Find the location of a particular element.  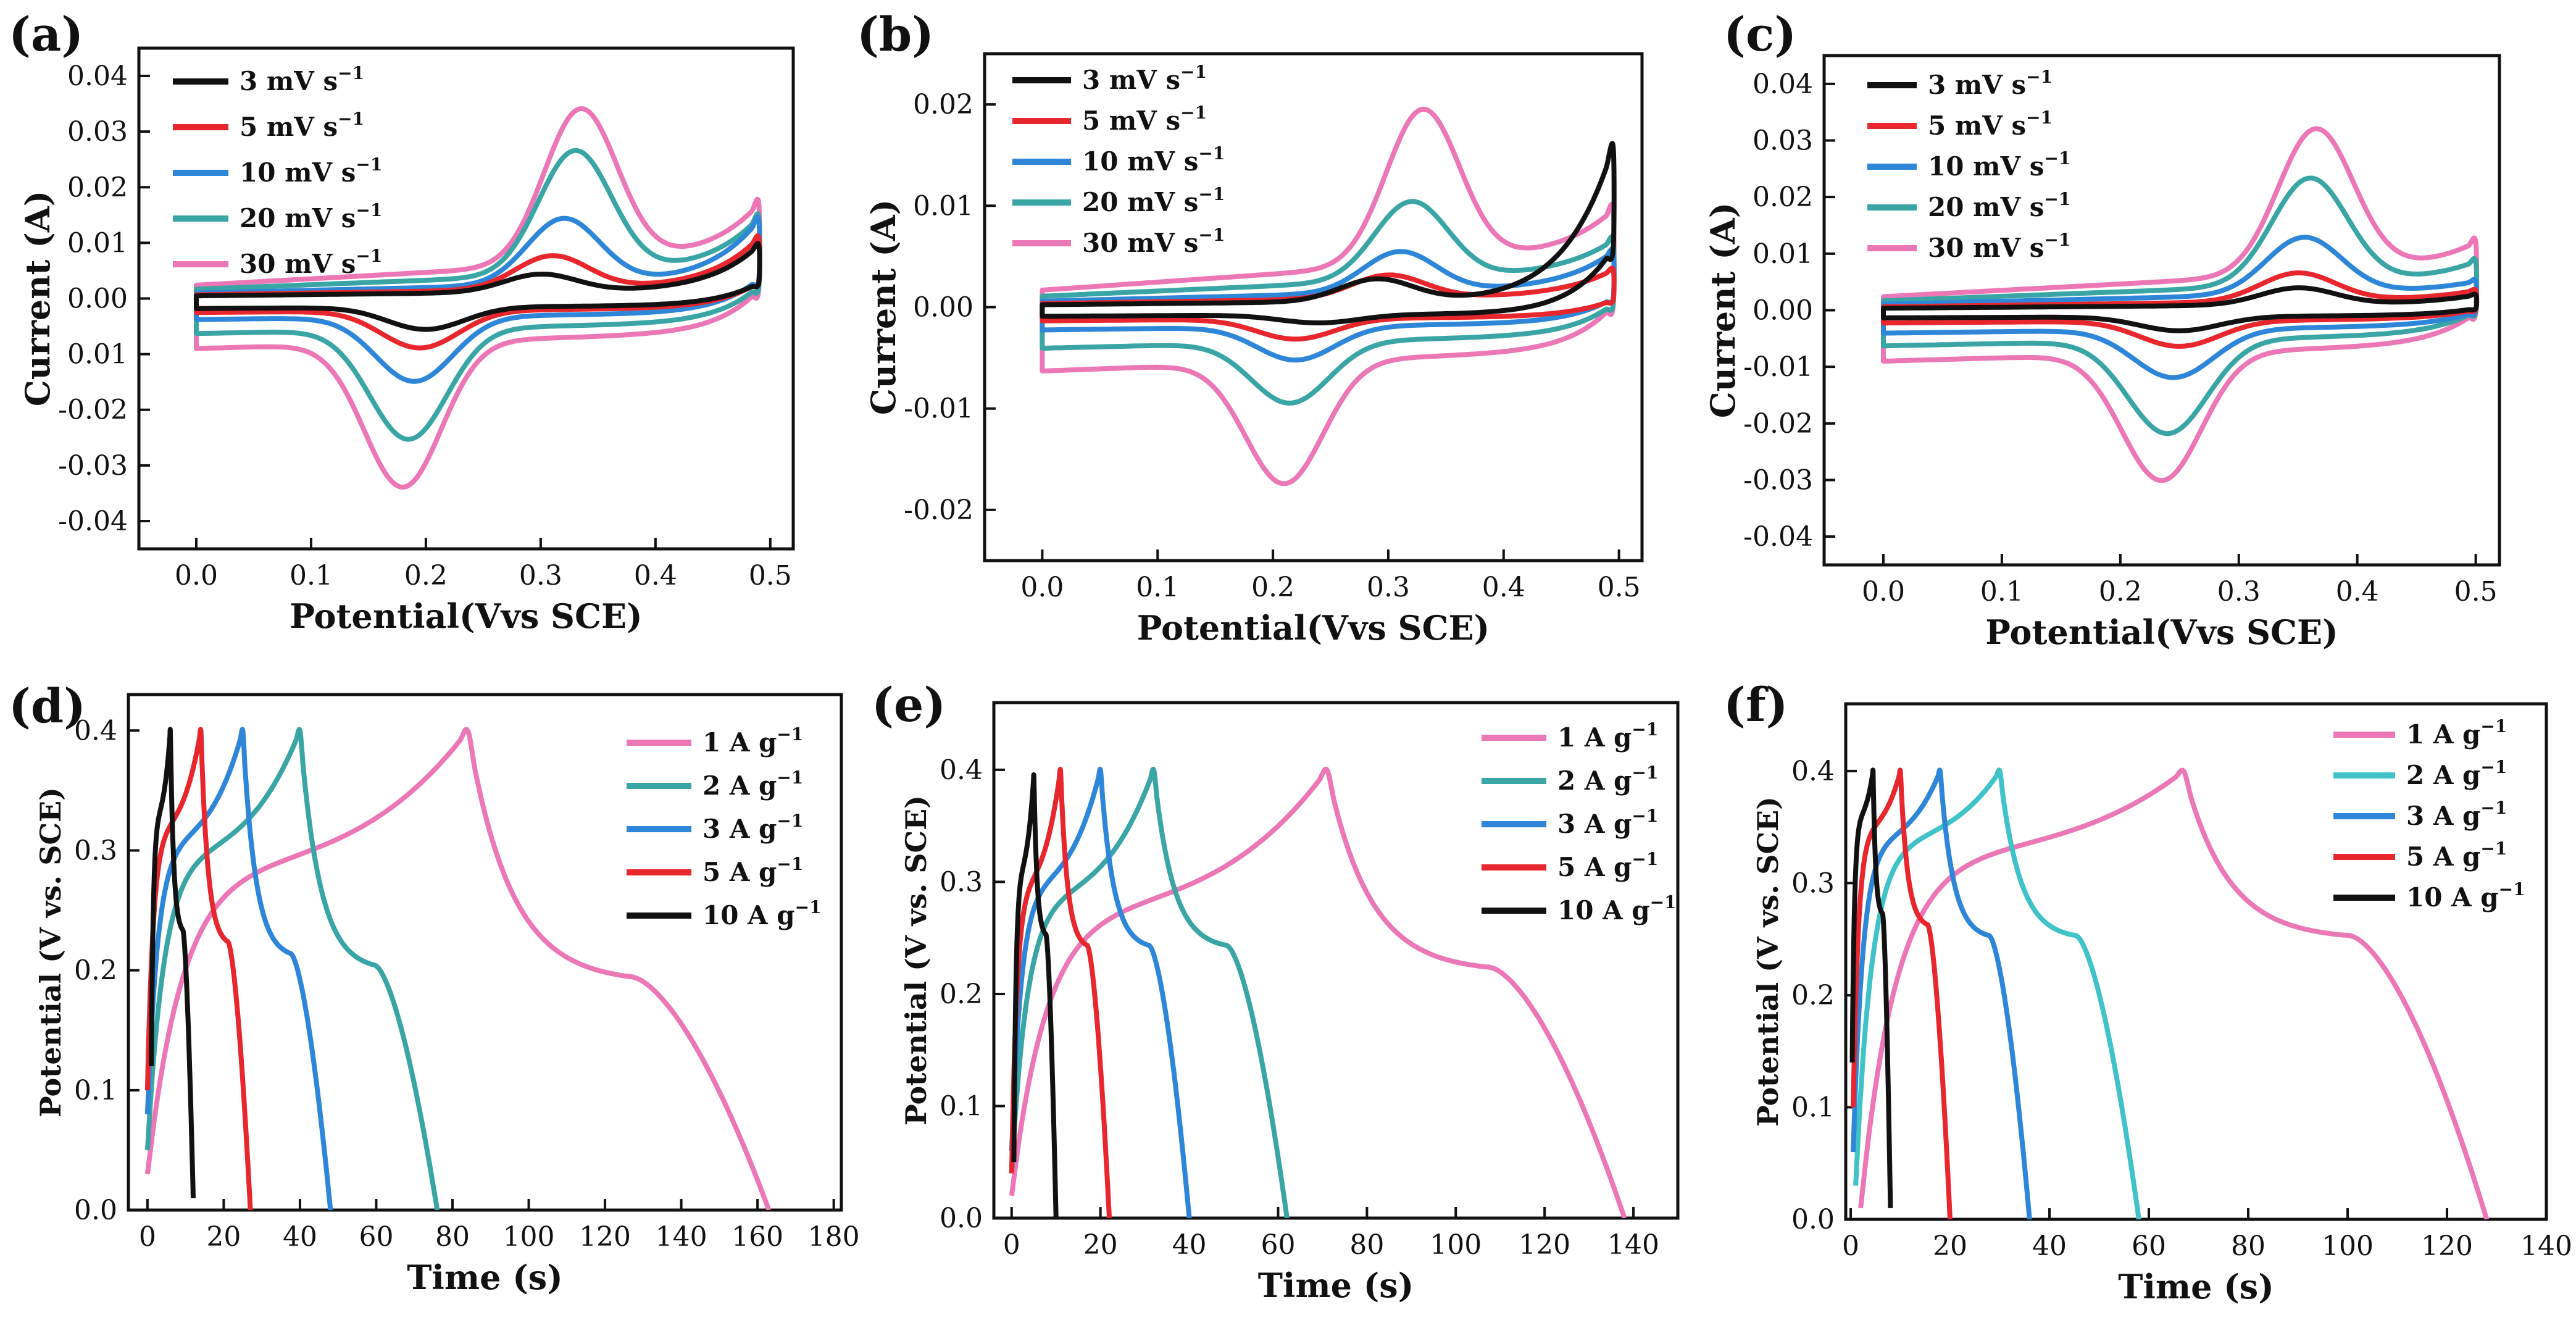

panel-f-ytick-label: 0.0 is located at coordinates (1813, 1219).